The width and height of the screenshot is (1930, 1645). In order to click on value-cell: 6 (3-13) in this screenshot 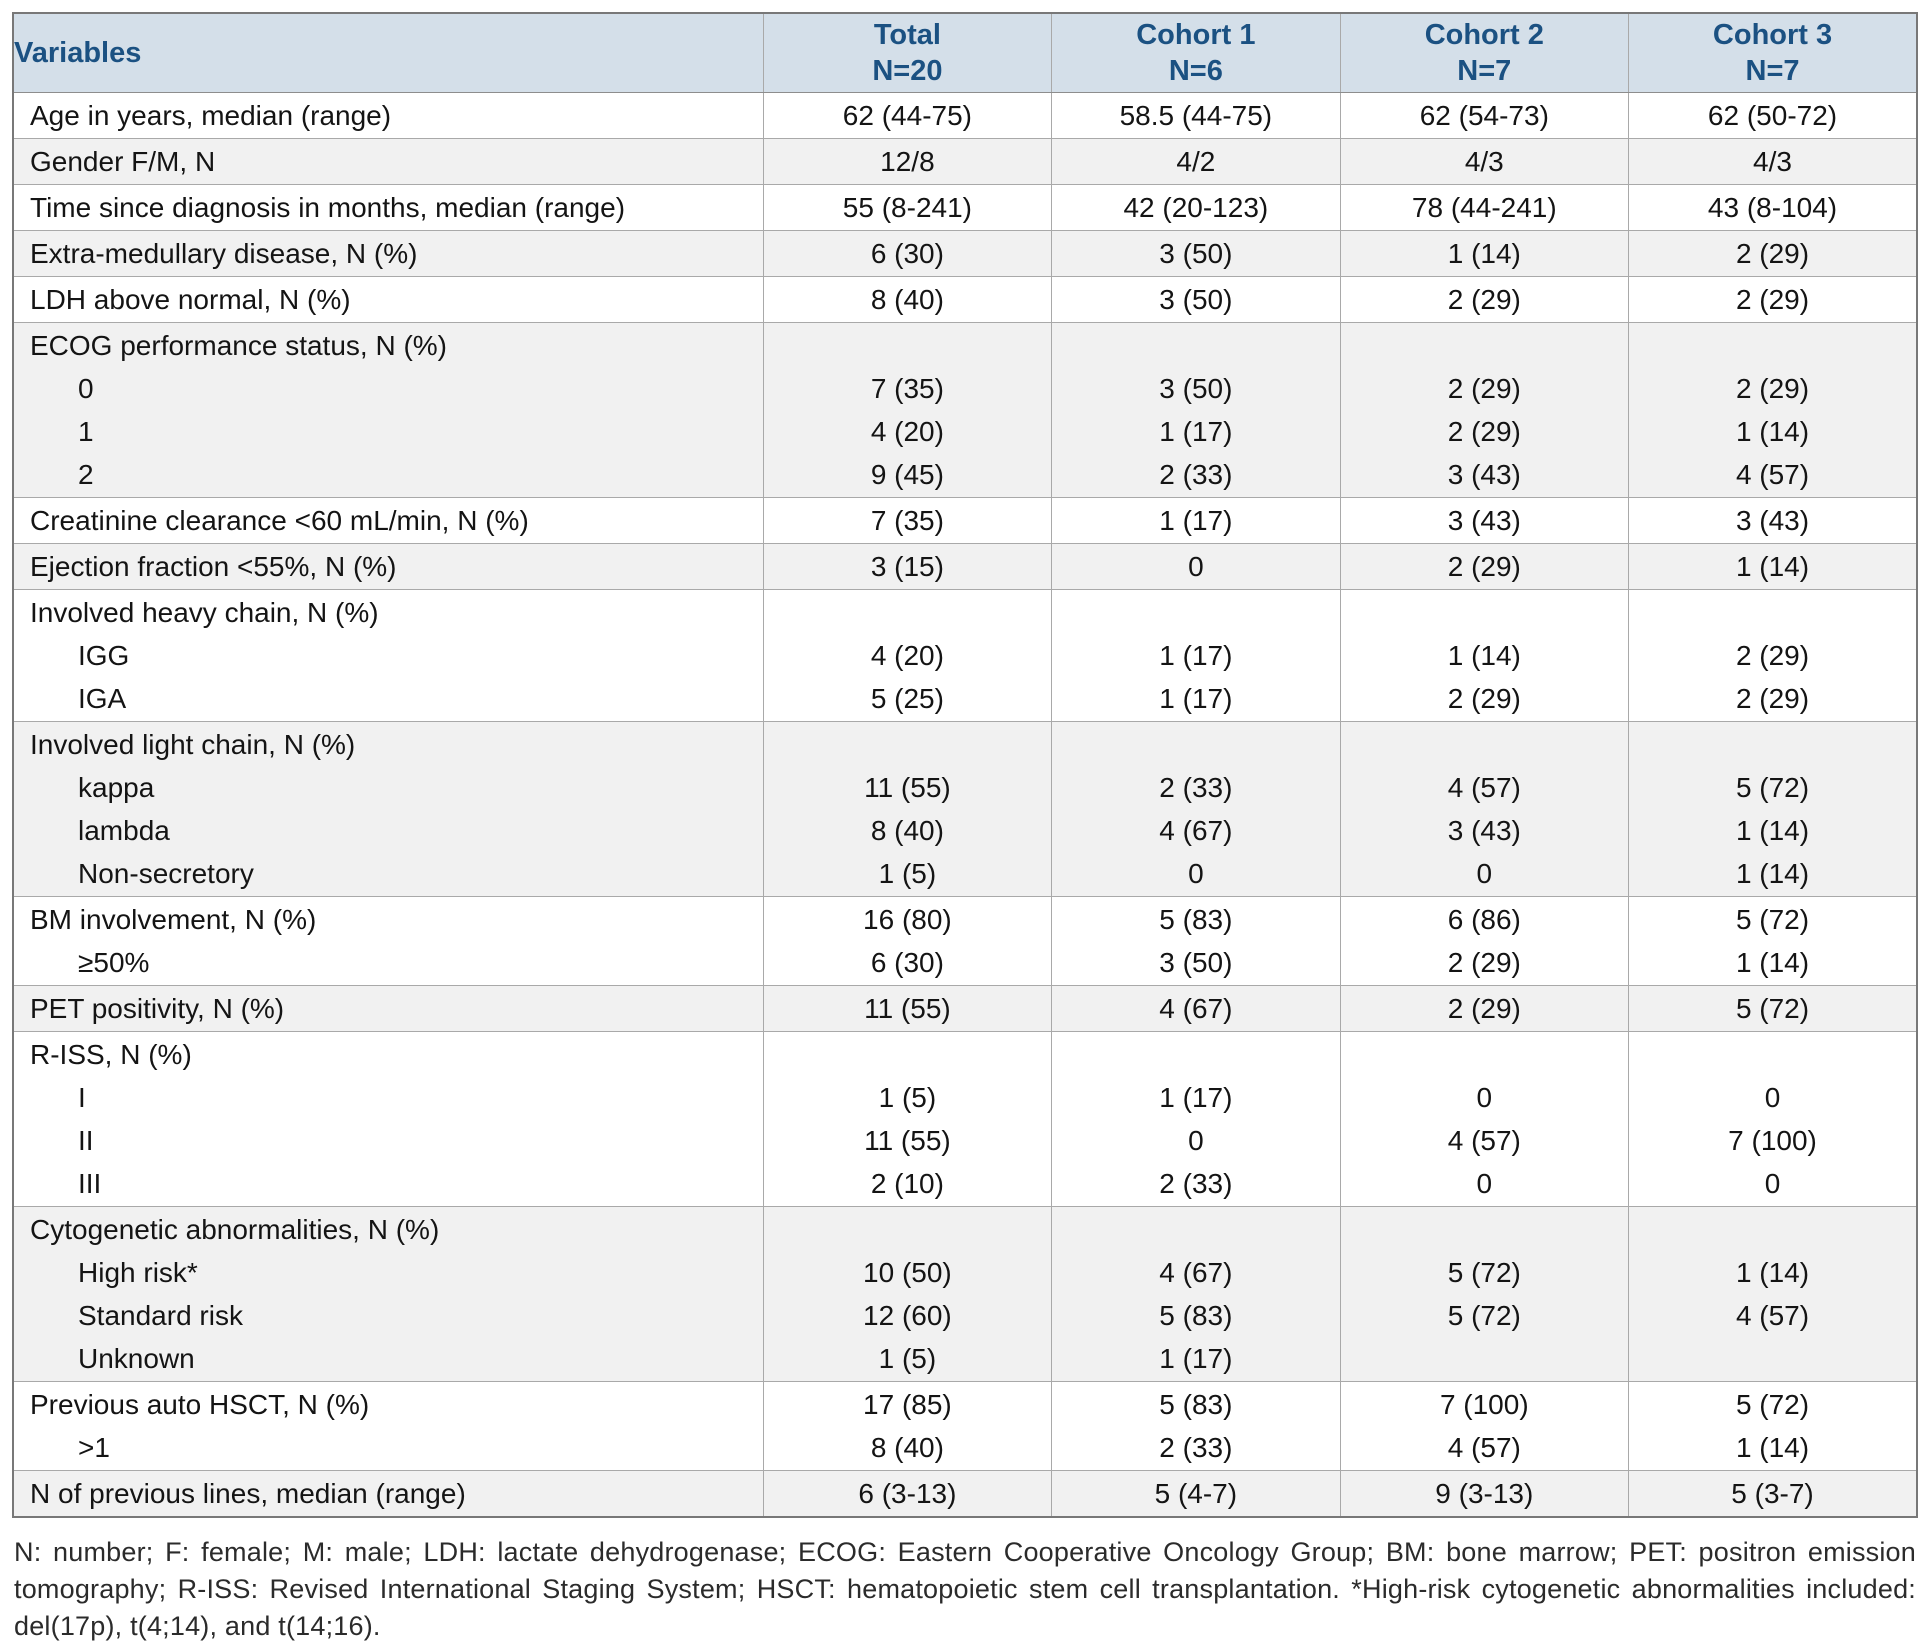, I will do `click(907, 1494)`.